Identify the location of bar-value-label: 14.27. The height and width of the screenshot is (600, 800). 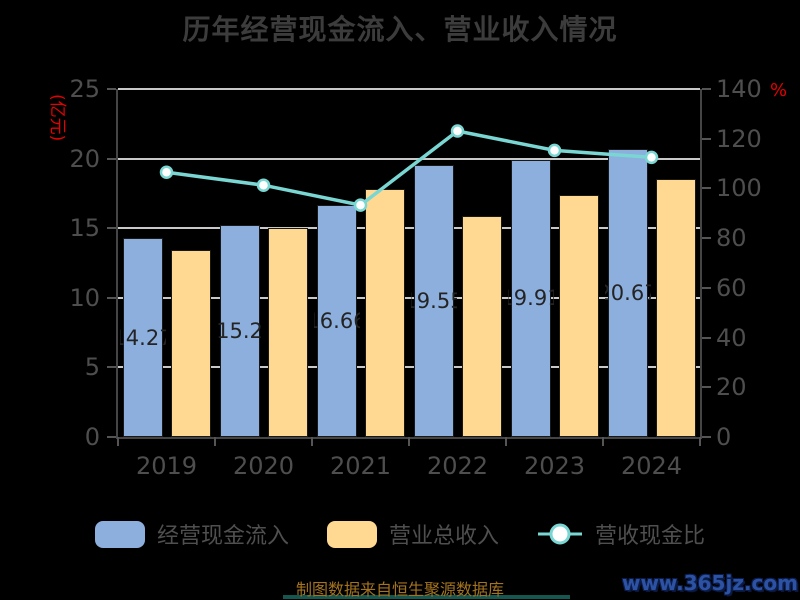
(143, 338).